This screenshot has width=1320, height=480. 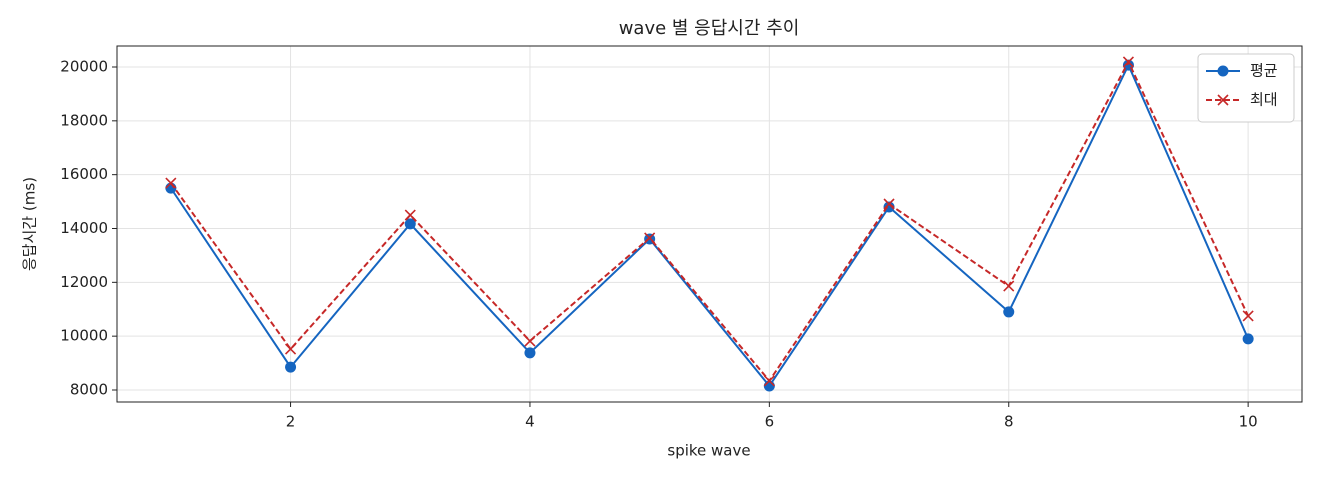 I want to click on y-tick-label: 18000, so click(x=84, y=120).